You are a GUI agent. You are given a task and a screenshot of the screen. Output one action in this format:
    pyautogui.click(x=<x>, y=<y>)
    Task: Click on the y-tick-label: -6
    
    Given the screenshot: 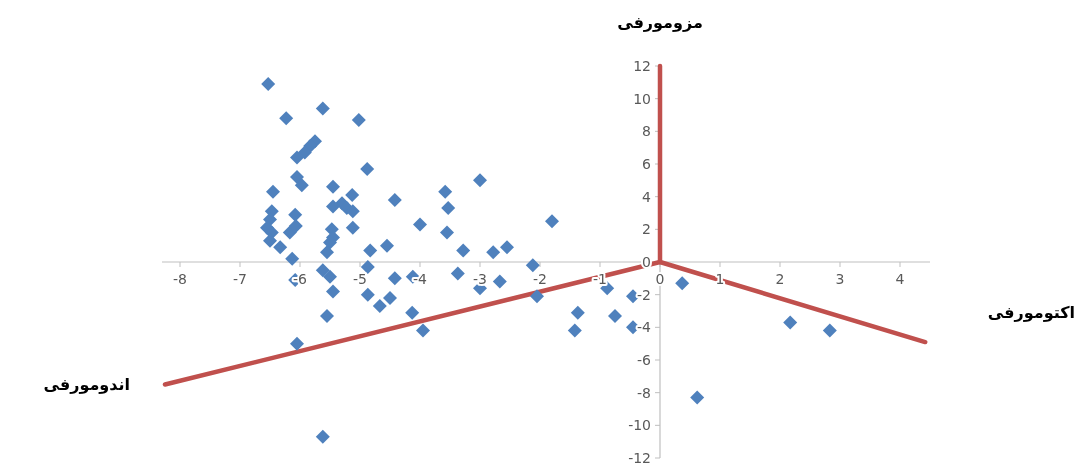 What is the action you would take?
    pyautogui.click(x=644, y=360)
    